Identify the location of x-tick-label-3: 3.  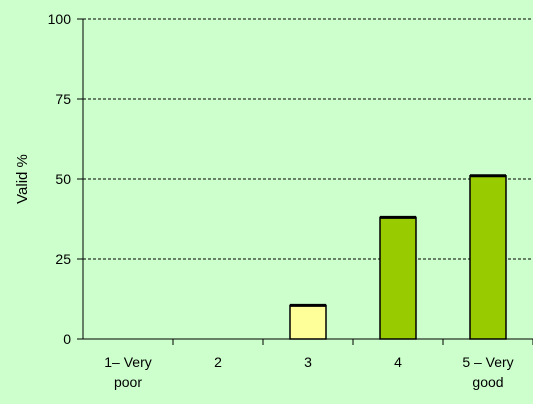
(308, 362).